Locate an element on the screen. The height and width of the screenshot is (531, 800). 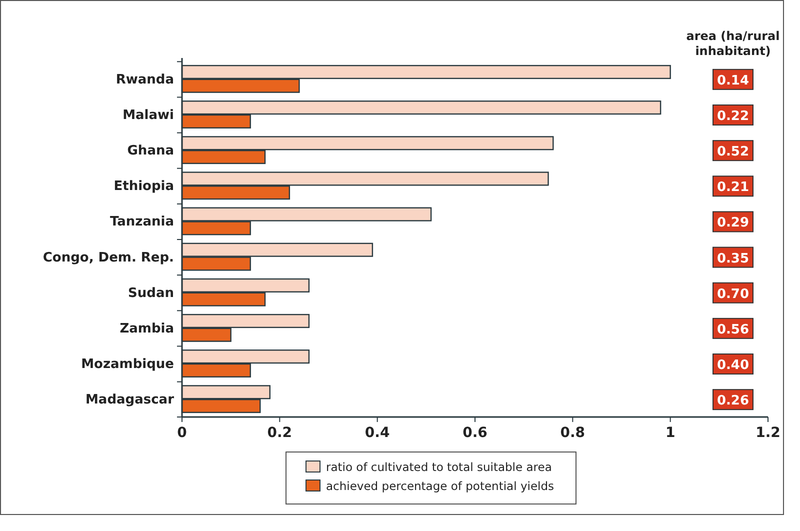
x-tick-label: 1 is located at coordinates (670, 433).